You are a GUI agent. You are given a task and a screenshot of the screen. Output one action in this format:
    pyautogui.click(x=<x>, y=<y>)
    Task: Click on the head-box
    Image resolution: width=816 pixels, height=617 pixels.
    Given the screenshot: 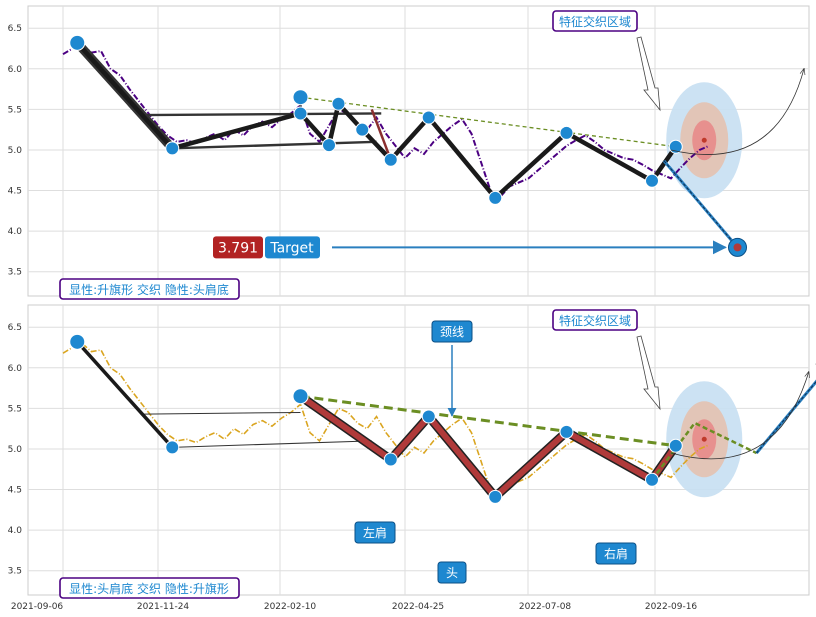 What is the action you would take?
    pyautogui.click(x=452, y=572)
    